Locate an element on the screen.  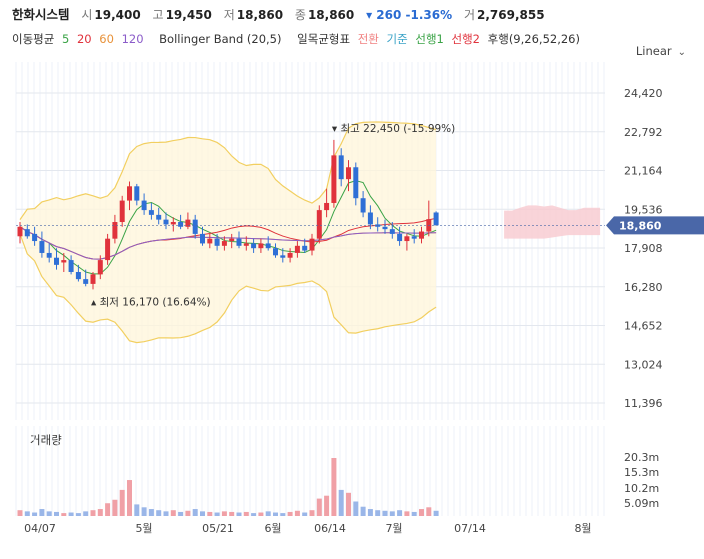
y-tick-label: 13,024 is located at coordinates (643, 364).